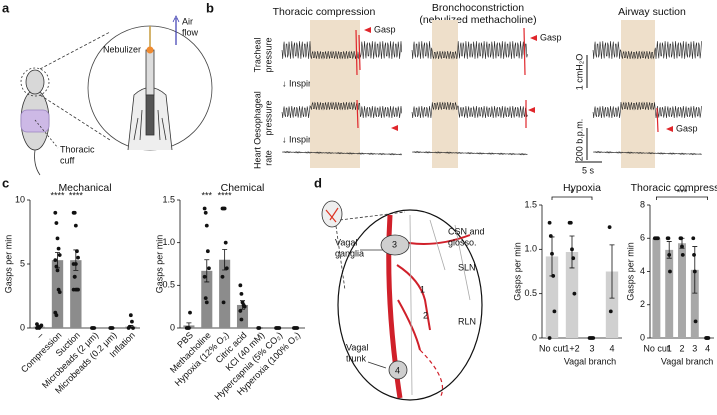 This screenshot has height=415, width=717. I want to click on y-tick-label: 6, so click(642, 238).